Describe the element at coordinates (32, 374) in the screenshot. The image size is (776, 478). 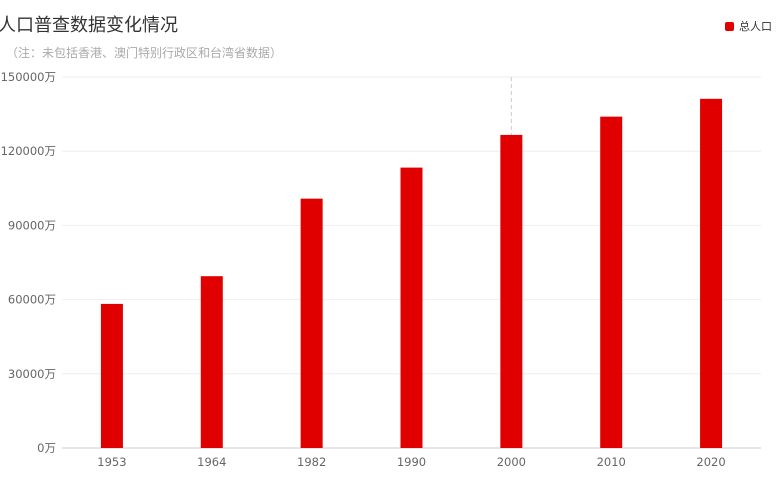
I see `y-tick-label: 30000万` at that location.